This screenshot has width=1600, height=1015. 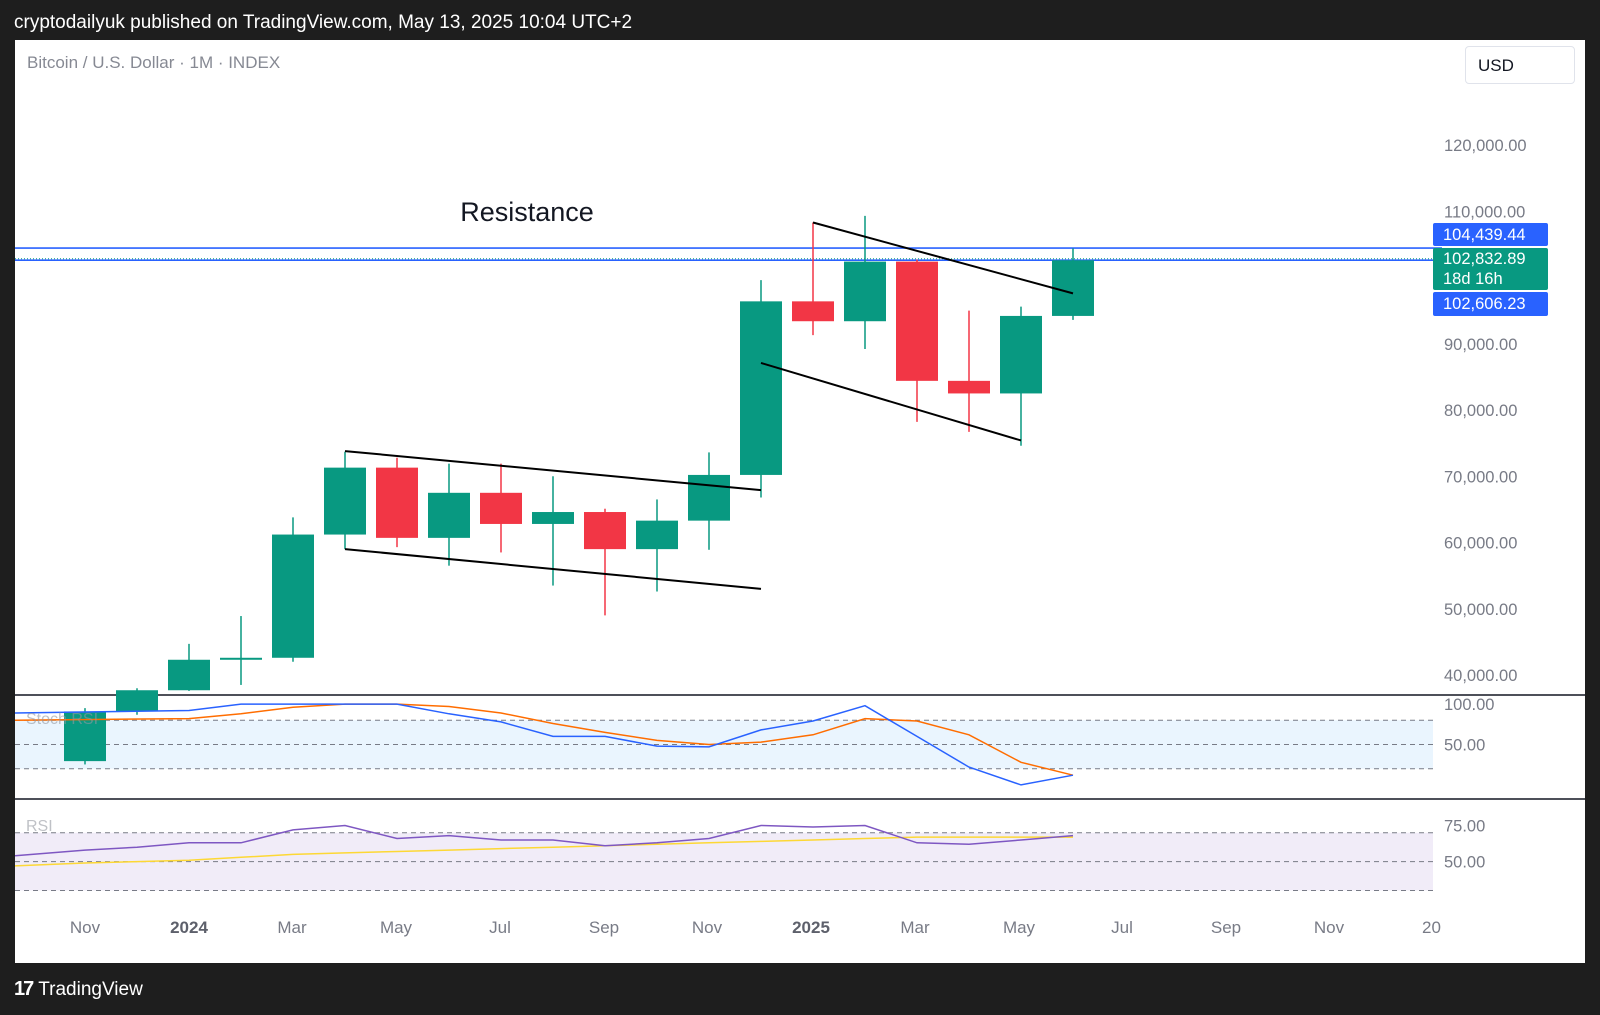 I want to click on indicator-backgrounds, so click(x=724, y=805).